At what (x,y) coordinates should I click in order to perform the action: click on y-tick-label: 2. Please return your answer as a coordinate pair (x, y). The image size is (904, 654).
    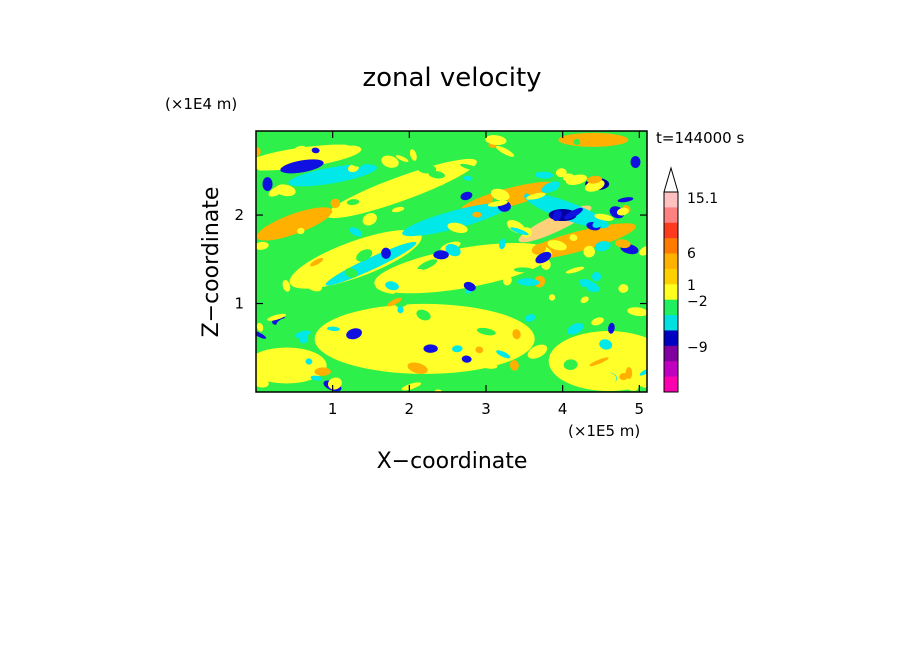
    Looking at the image, I should click on (239, 215).